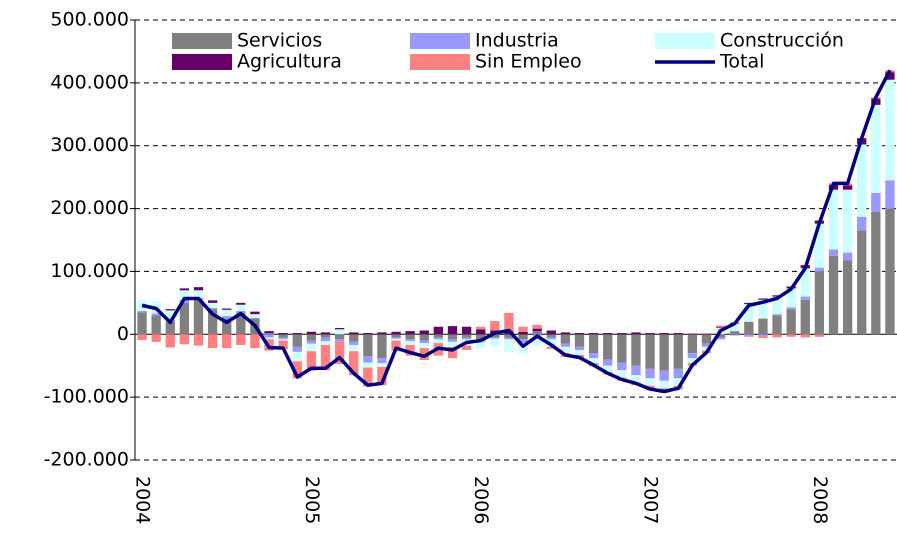  I want to click on legend-label: Agricultura, so click(289, 62).